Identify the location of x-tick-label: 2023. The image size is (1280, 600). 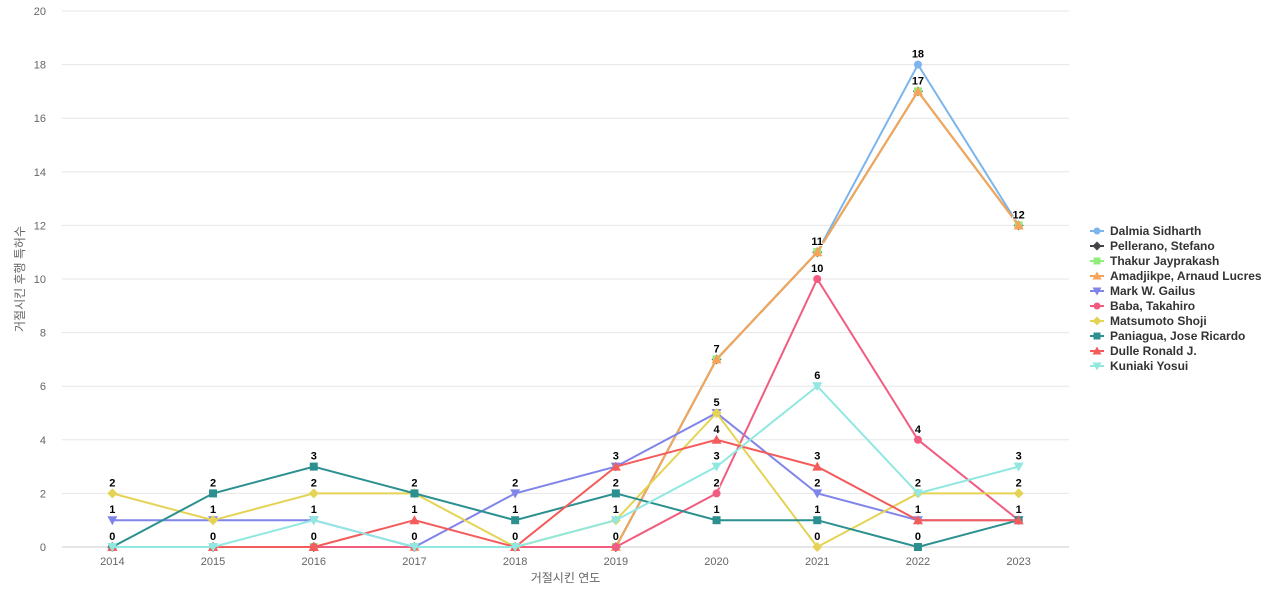
(1018, 562).